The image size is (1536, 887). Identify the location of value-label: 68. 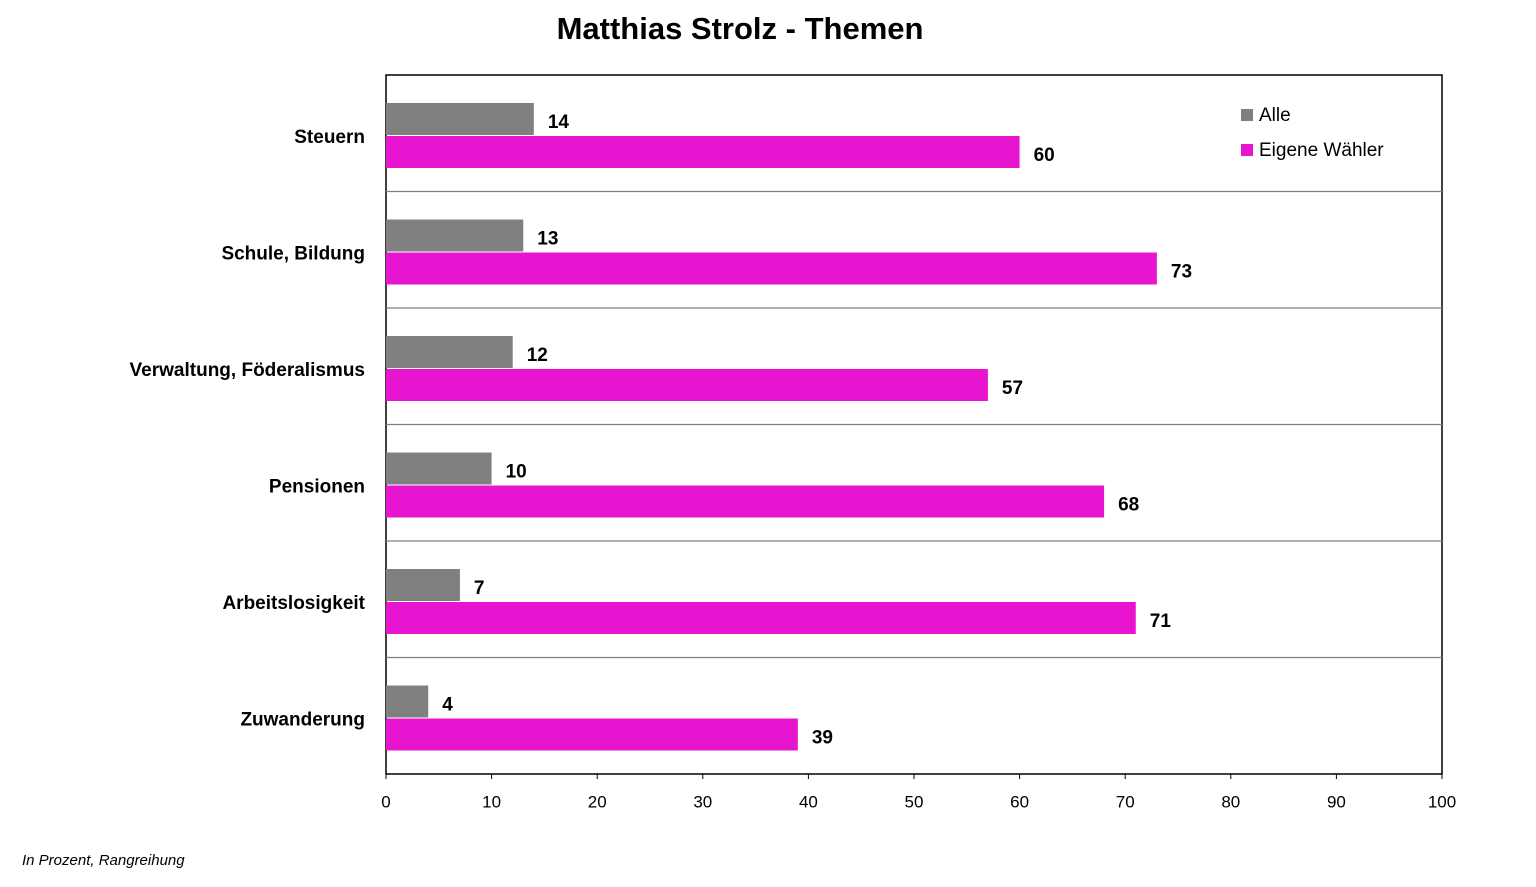
(1128, 505).